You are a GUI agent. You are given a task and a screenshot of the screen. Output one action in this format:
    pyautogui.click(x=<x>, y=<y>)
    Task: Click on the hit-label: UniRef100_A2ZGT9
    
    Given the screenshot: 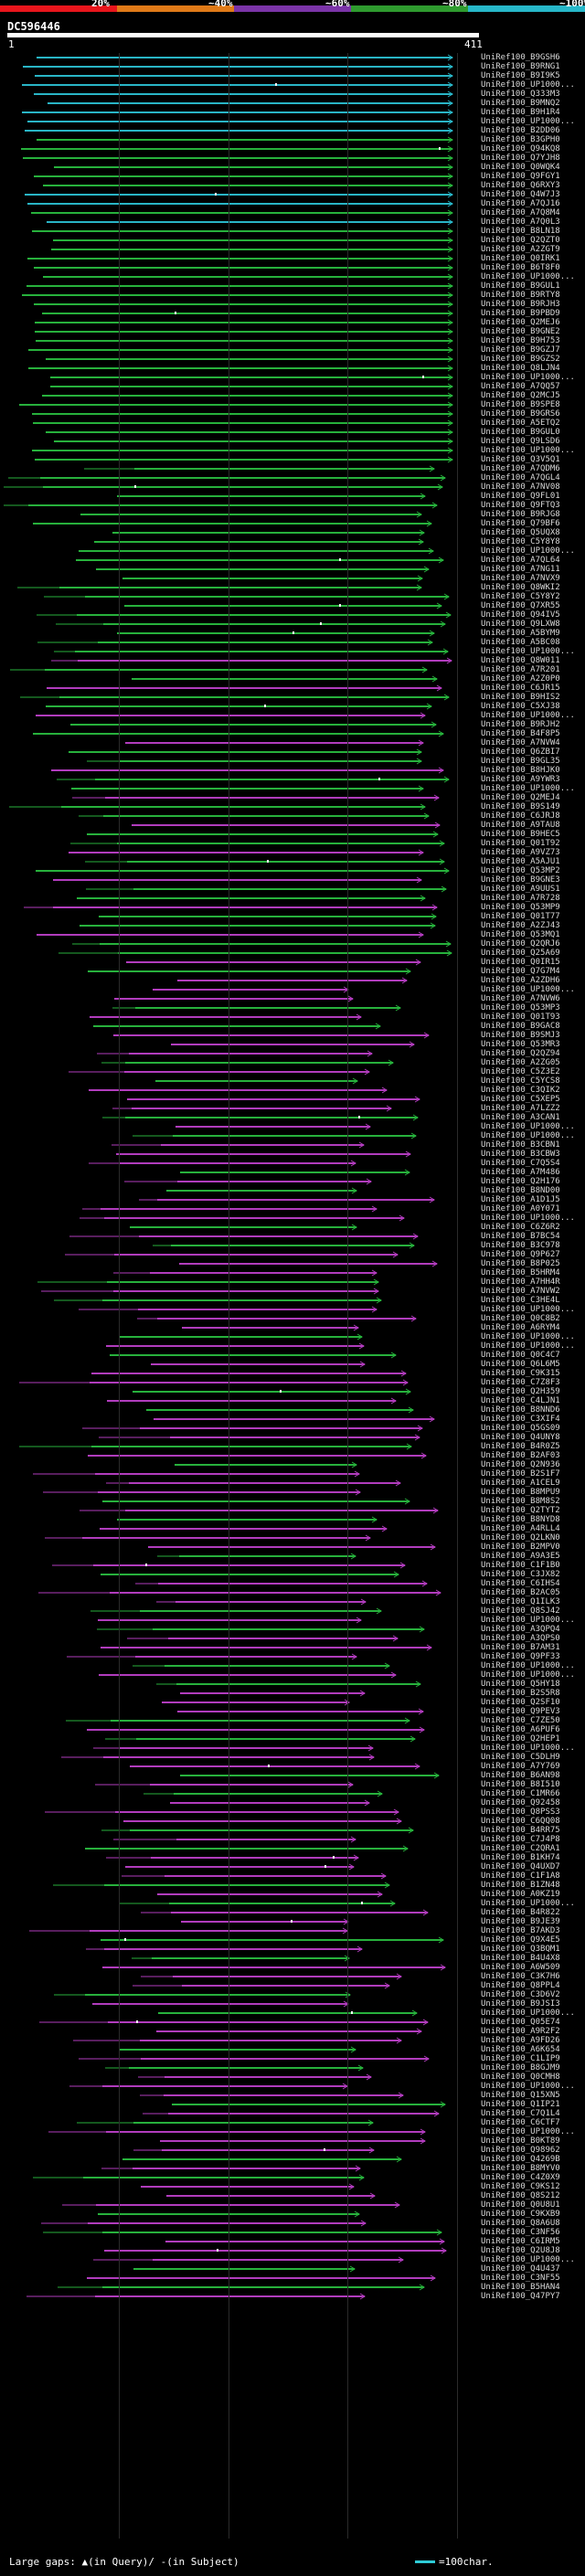 What is the action you would take?
    pyautogui.click(x=520, y=249)
    